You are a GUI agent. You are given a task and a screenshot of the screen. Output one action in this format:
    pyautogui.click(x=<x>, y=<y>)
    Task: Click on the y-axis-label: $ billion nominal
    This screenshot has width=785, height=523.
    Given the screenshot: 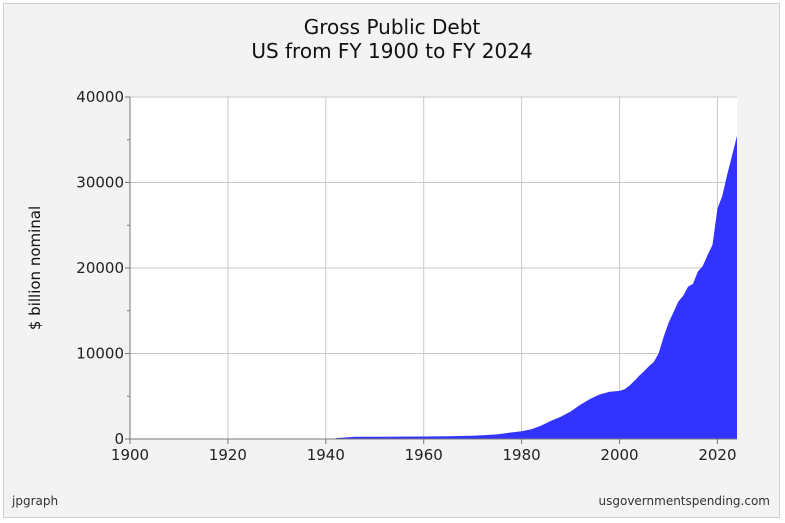 What is the action you would take?
    pyautogui.click(x=35, y=268)
    